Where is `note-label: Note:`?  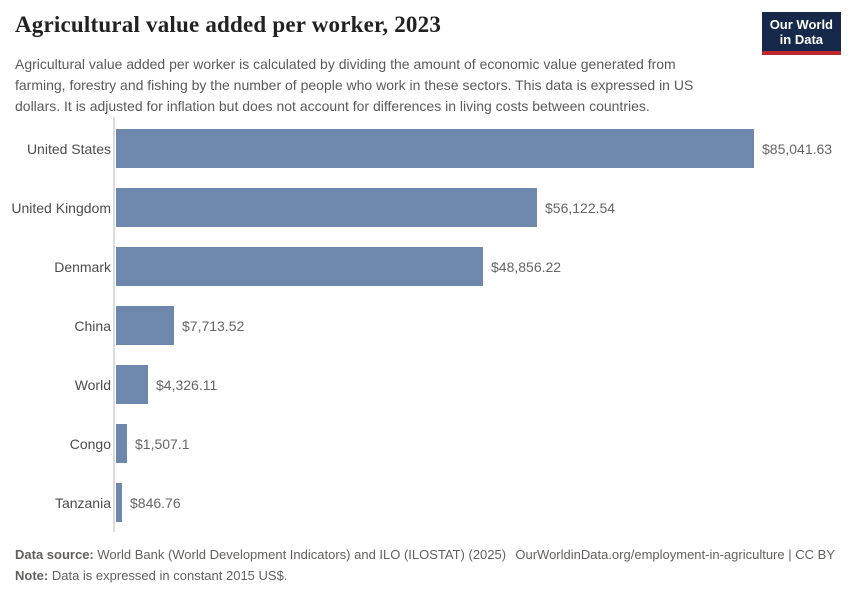 note-label: Note: is located at coordinates (32, 575).